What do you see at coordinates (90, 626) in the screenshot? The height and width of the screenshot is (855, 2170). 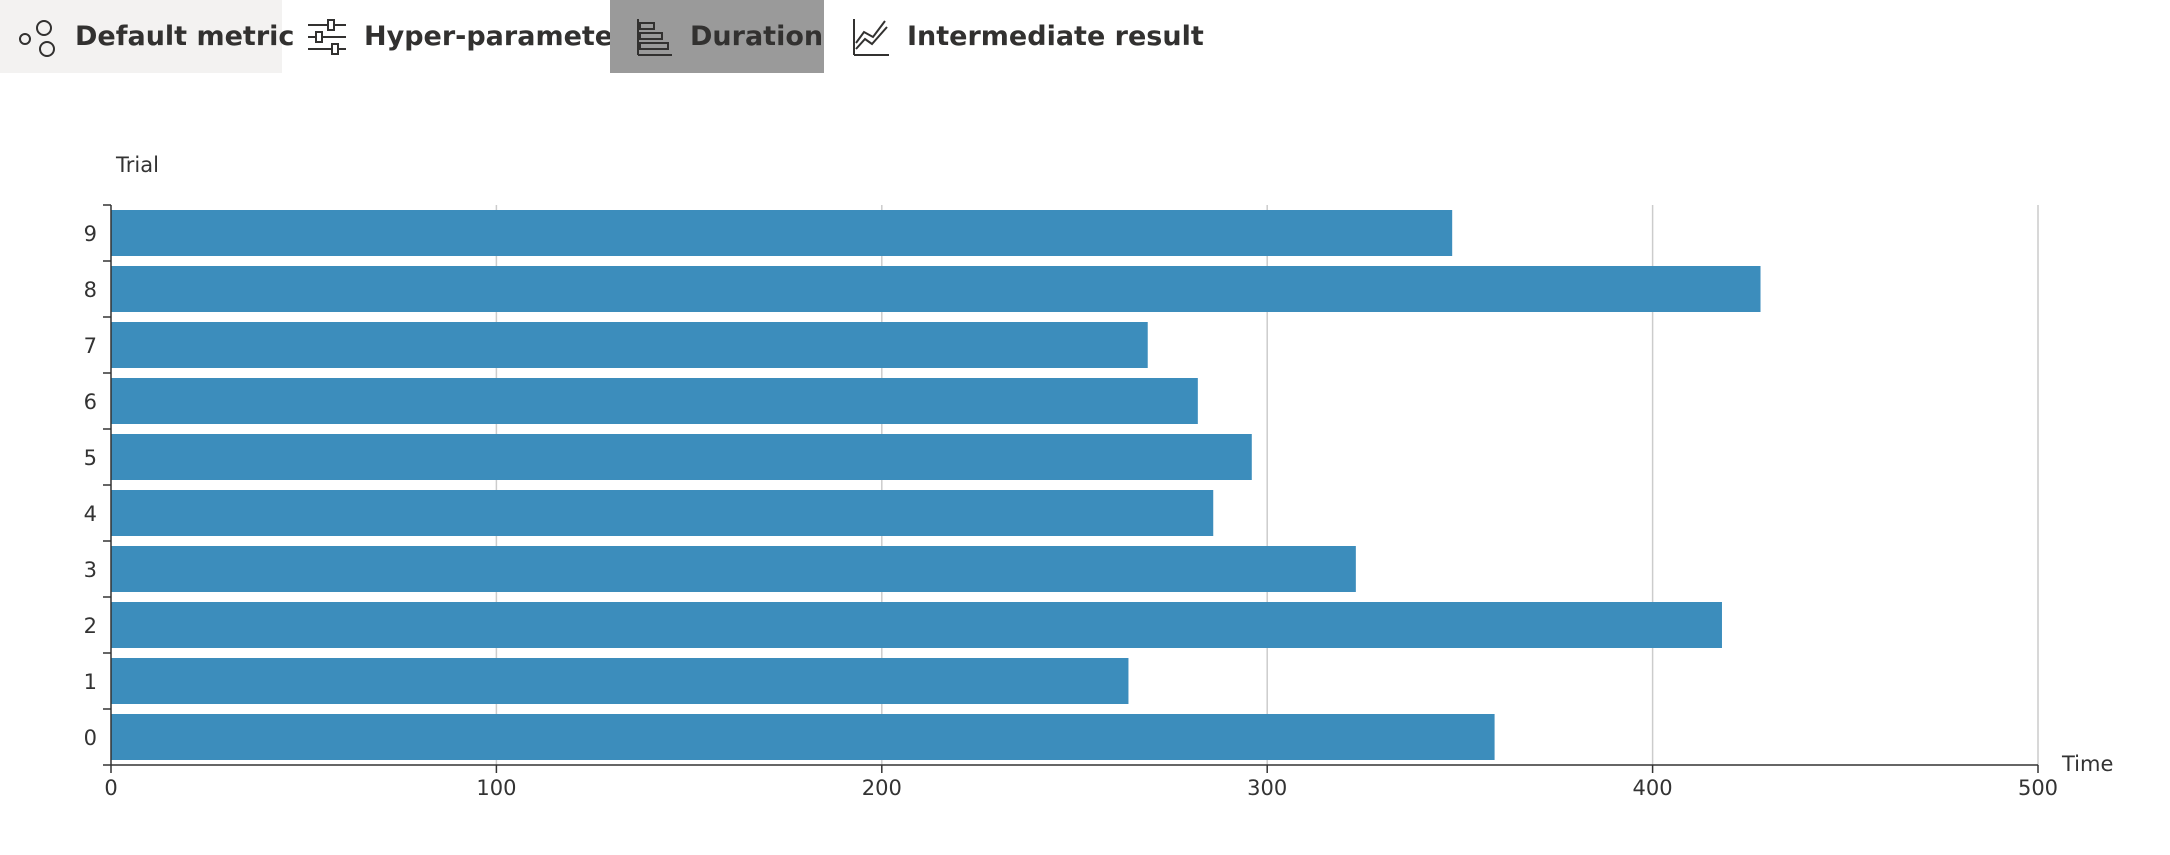 I see `y-tick-label: 2` at bounding box center [90, 626].